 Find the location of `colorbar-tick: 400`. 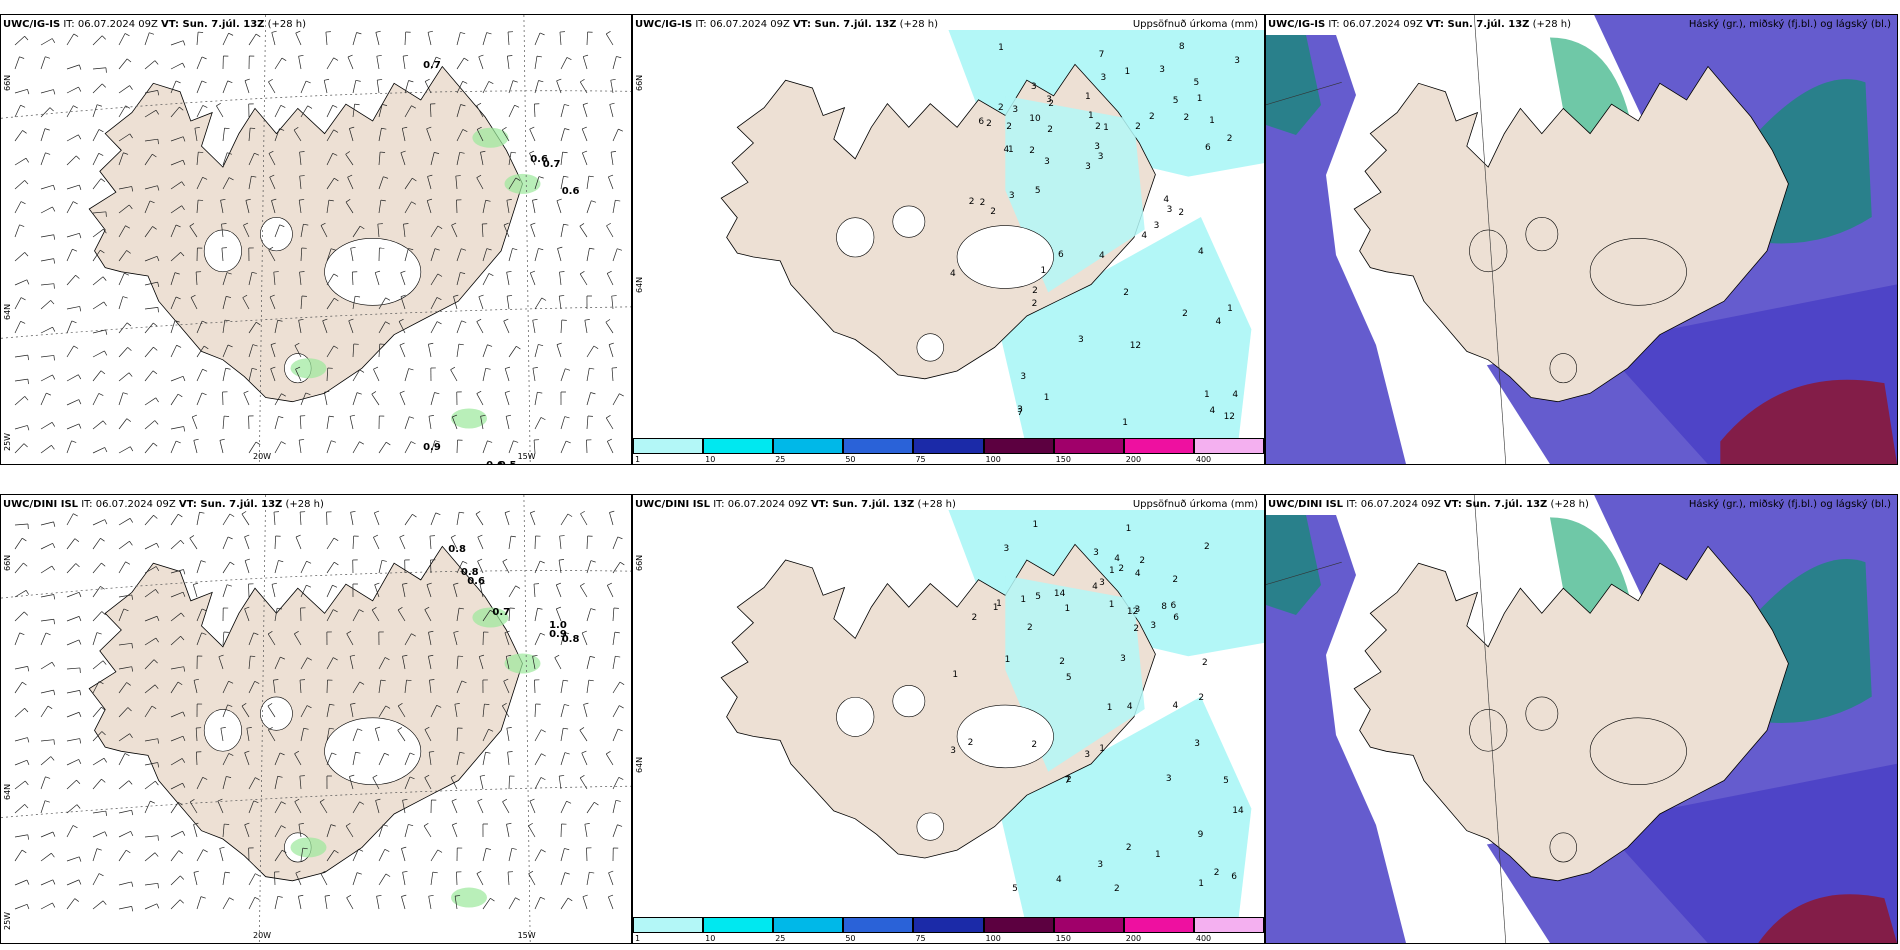

colorbar-tick: 400 is located at coordinates (1203, 938).